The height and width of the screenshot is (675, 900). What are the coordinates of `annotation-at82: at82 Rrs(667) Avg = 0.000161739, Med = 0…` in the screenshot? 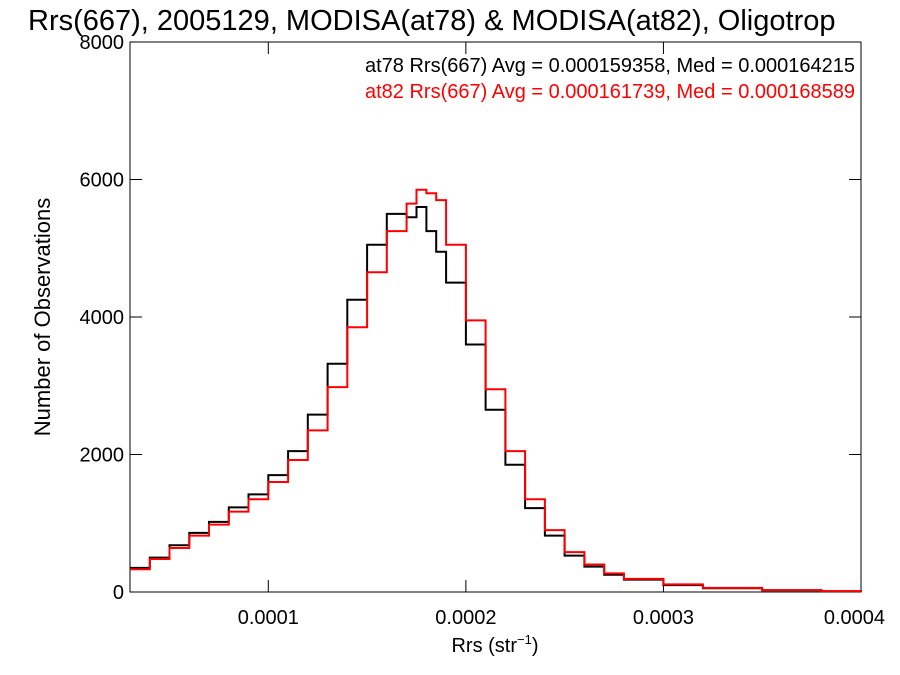 It's located at (610, 92).